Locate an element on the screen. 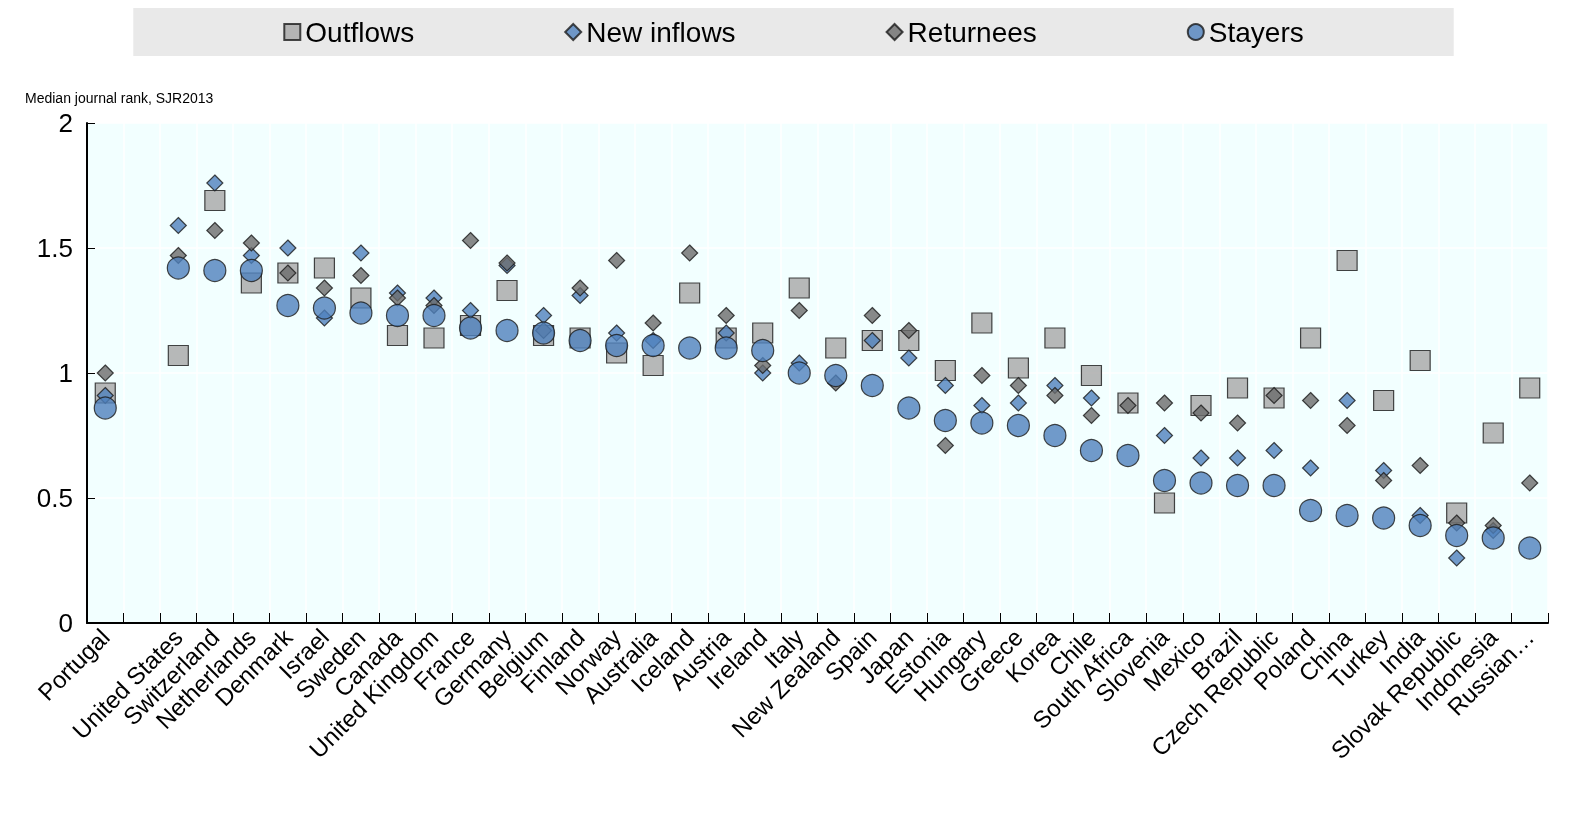 The image size is (1587, 814). y-tick-label: 1 is located at coordinates (65, 373).